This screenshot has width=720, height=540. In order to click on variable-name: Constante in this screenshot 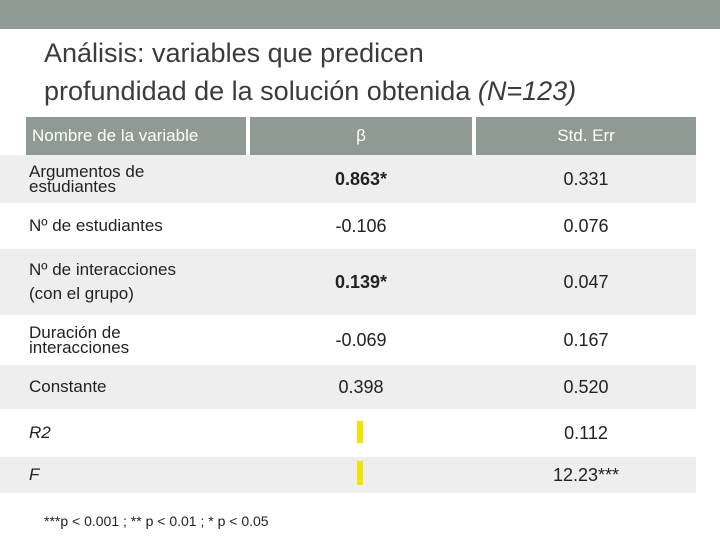, I will do `click(68, 386)`.